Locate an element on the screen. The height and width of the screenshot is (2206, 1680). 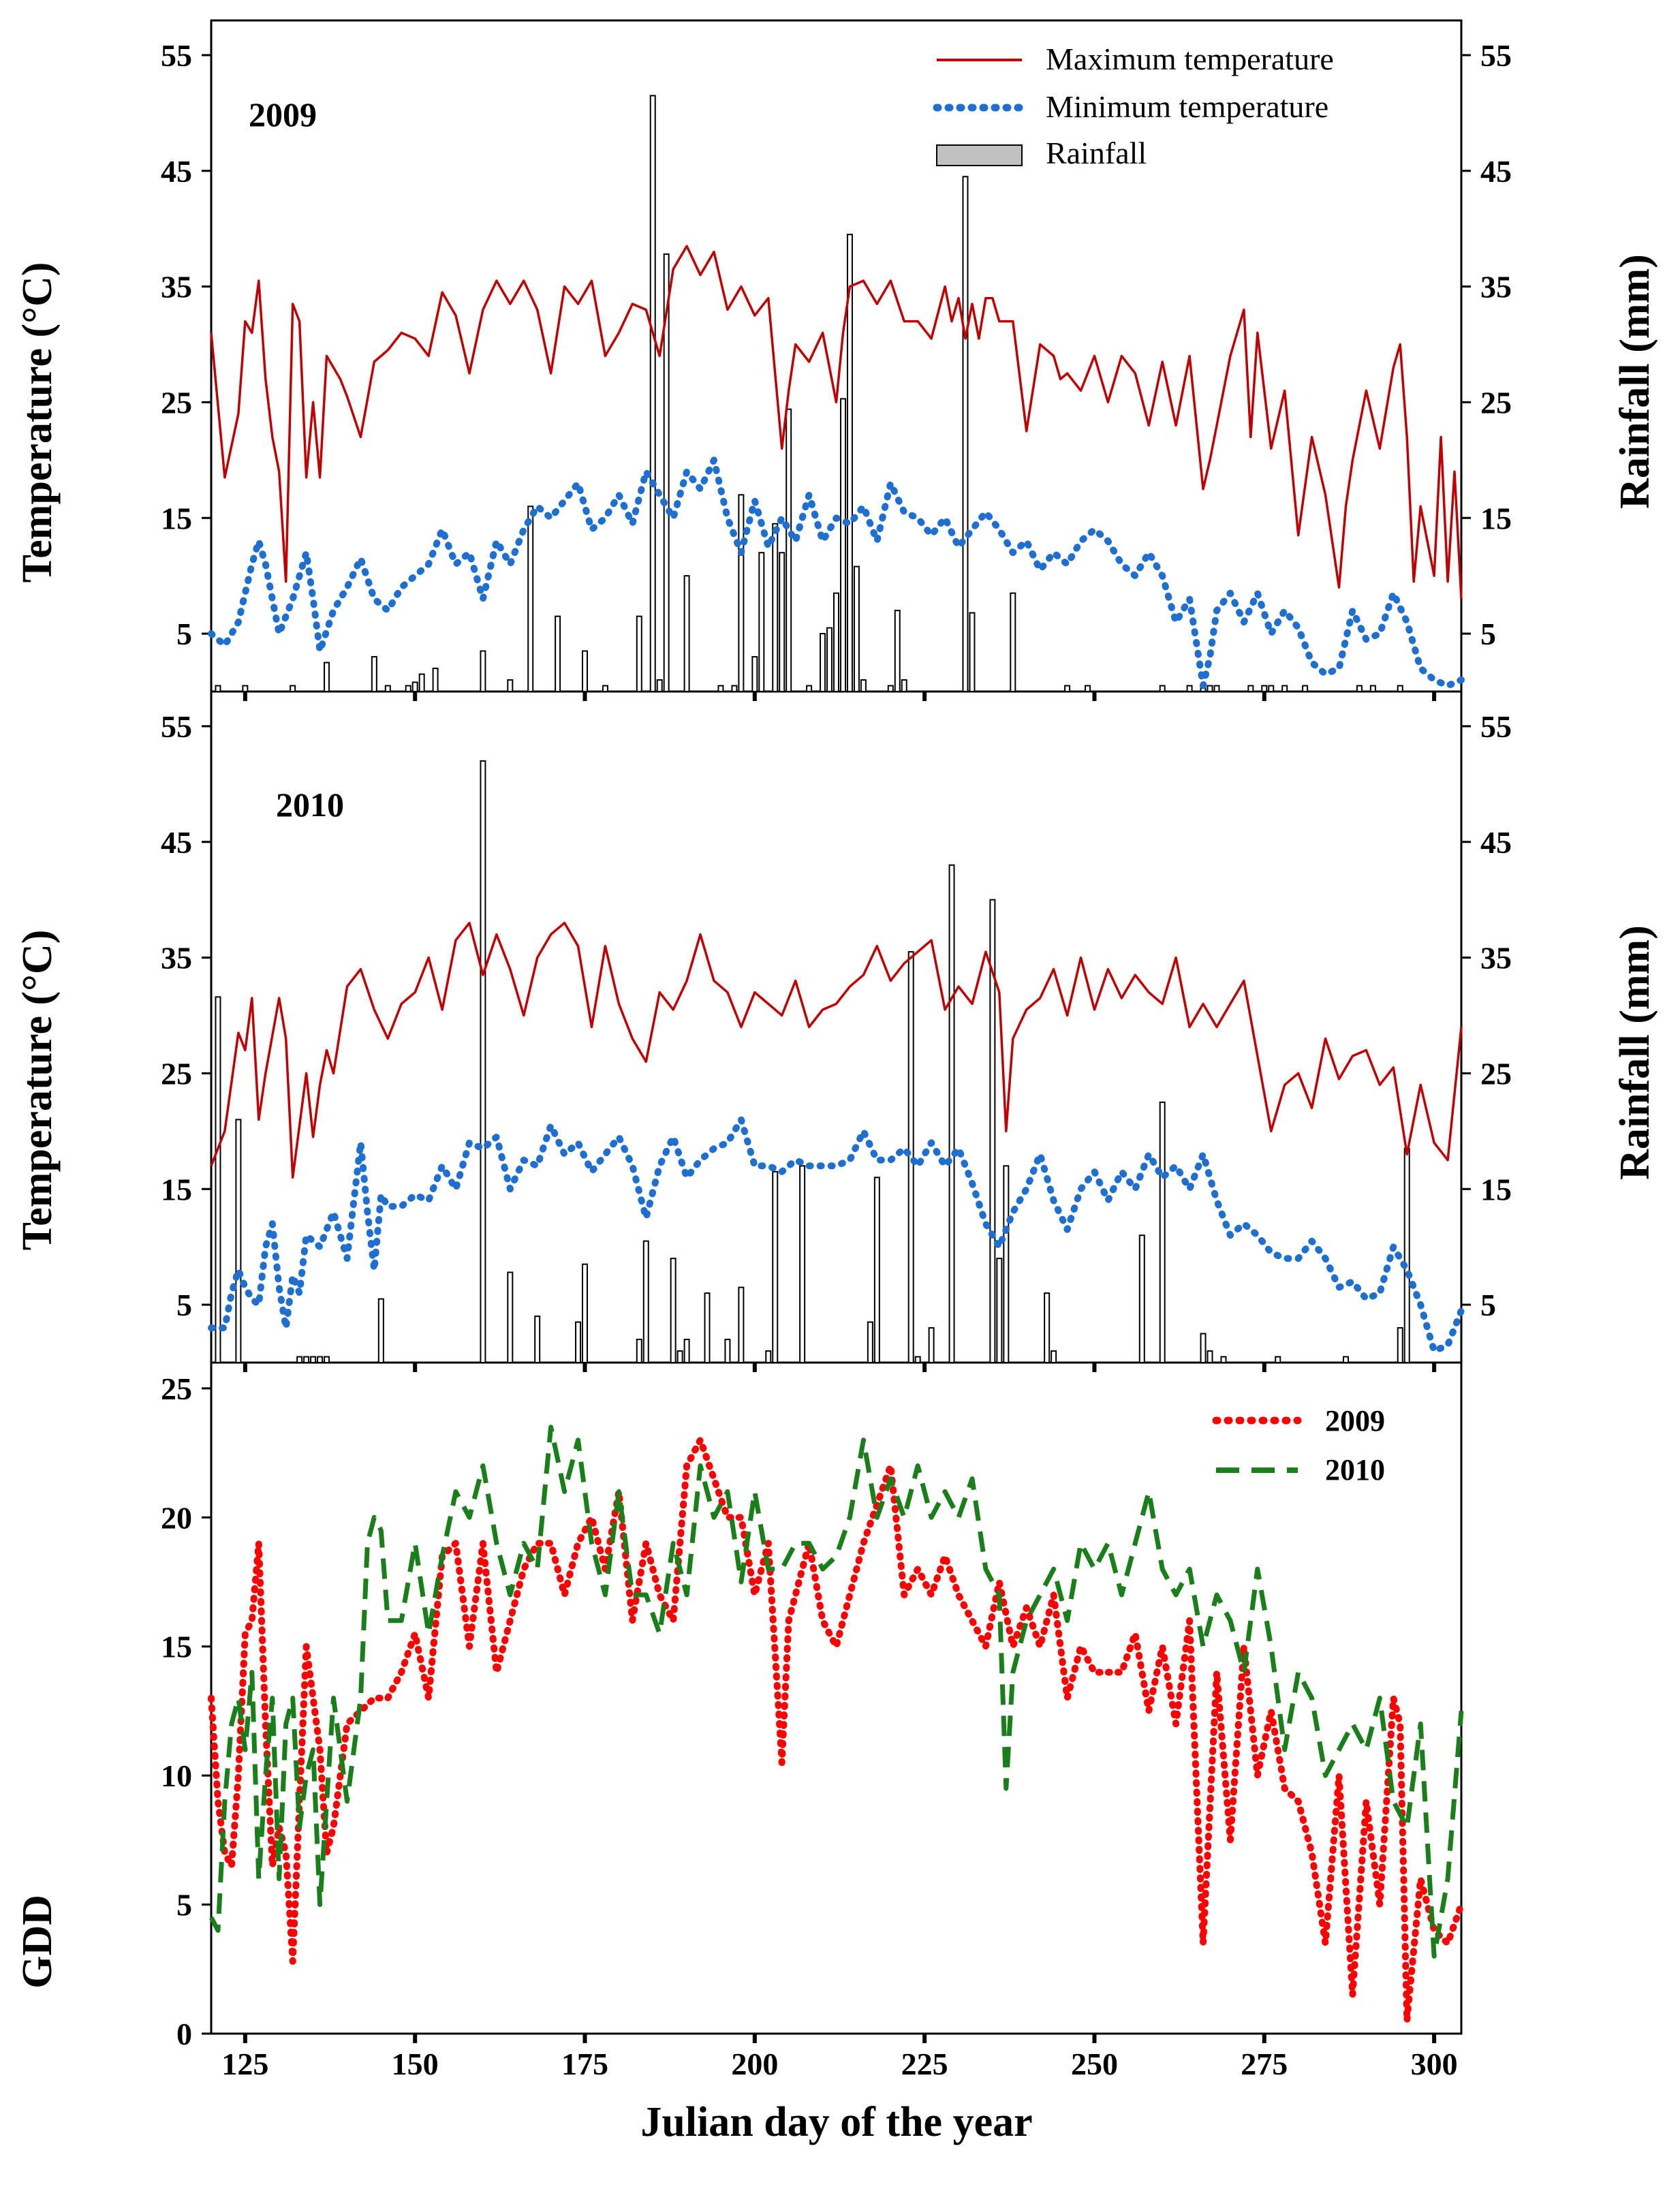
y-tick-label-left: 10 is located at coordinates (176, 1775).